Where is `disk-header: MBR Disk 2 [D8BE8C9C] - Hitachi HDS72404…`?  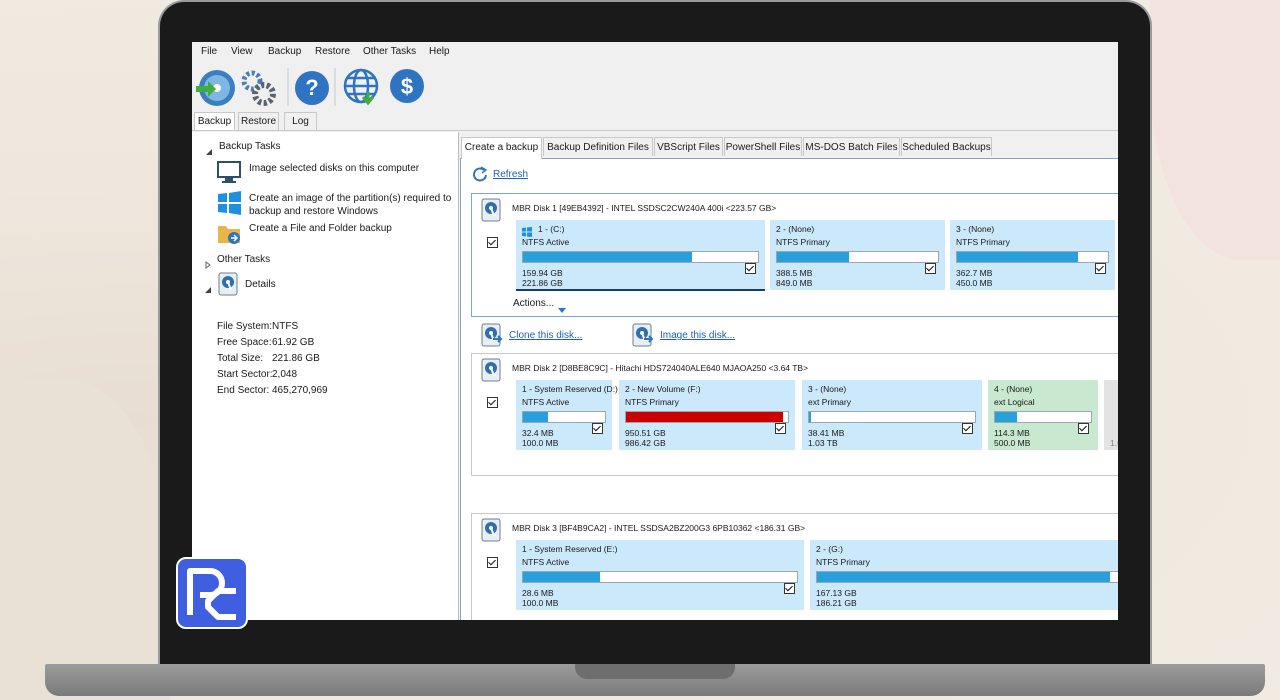
disk-header: MBR Disk 2 [D8BE8C9C] - Hitachi HDS72404… is located at coordinates (660, 368).